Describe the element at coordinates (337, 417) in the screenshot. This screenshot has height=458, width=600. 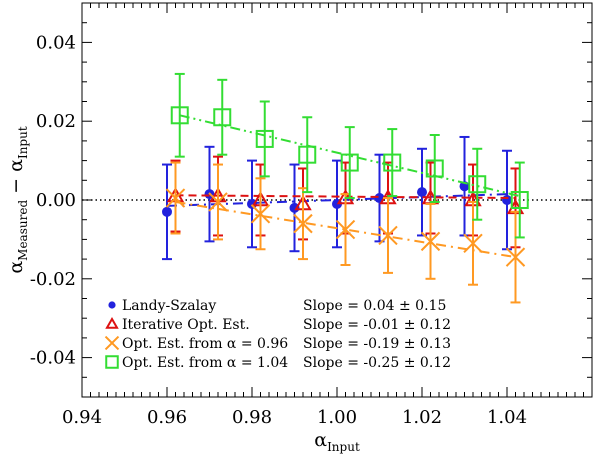
I see `x-tick-label: 1.00` at that location.